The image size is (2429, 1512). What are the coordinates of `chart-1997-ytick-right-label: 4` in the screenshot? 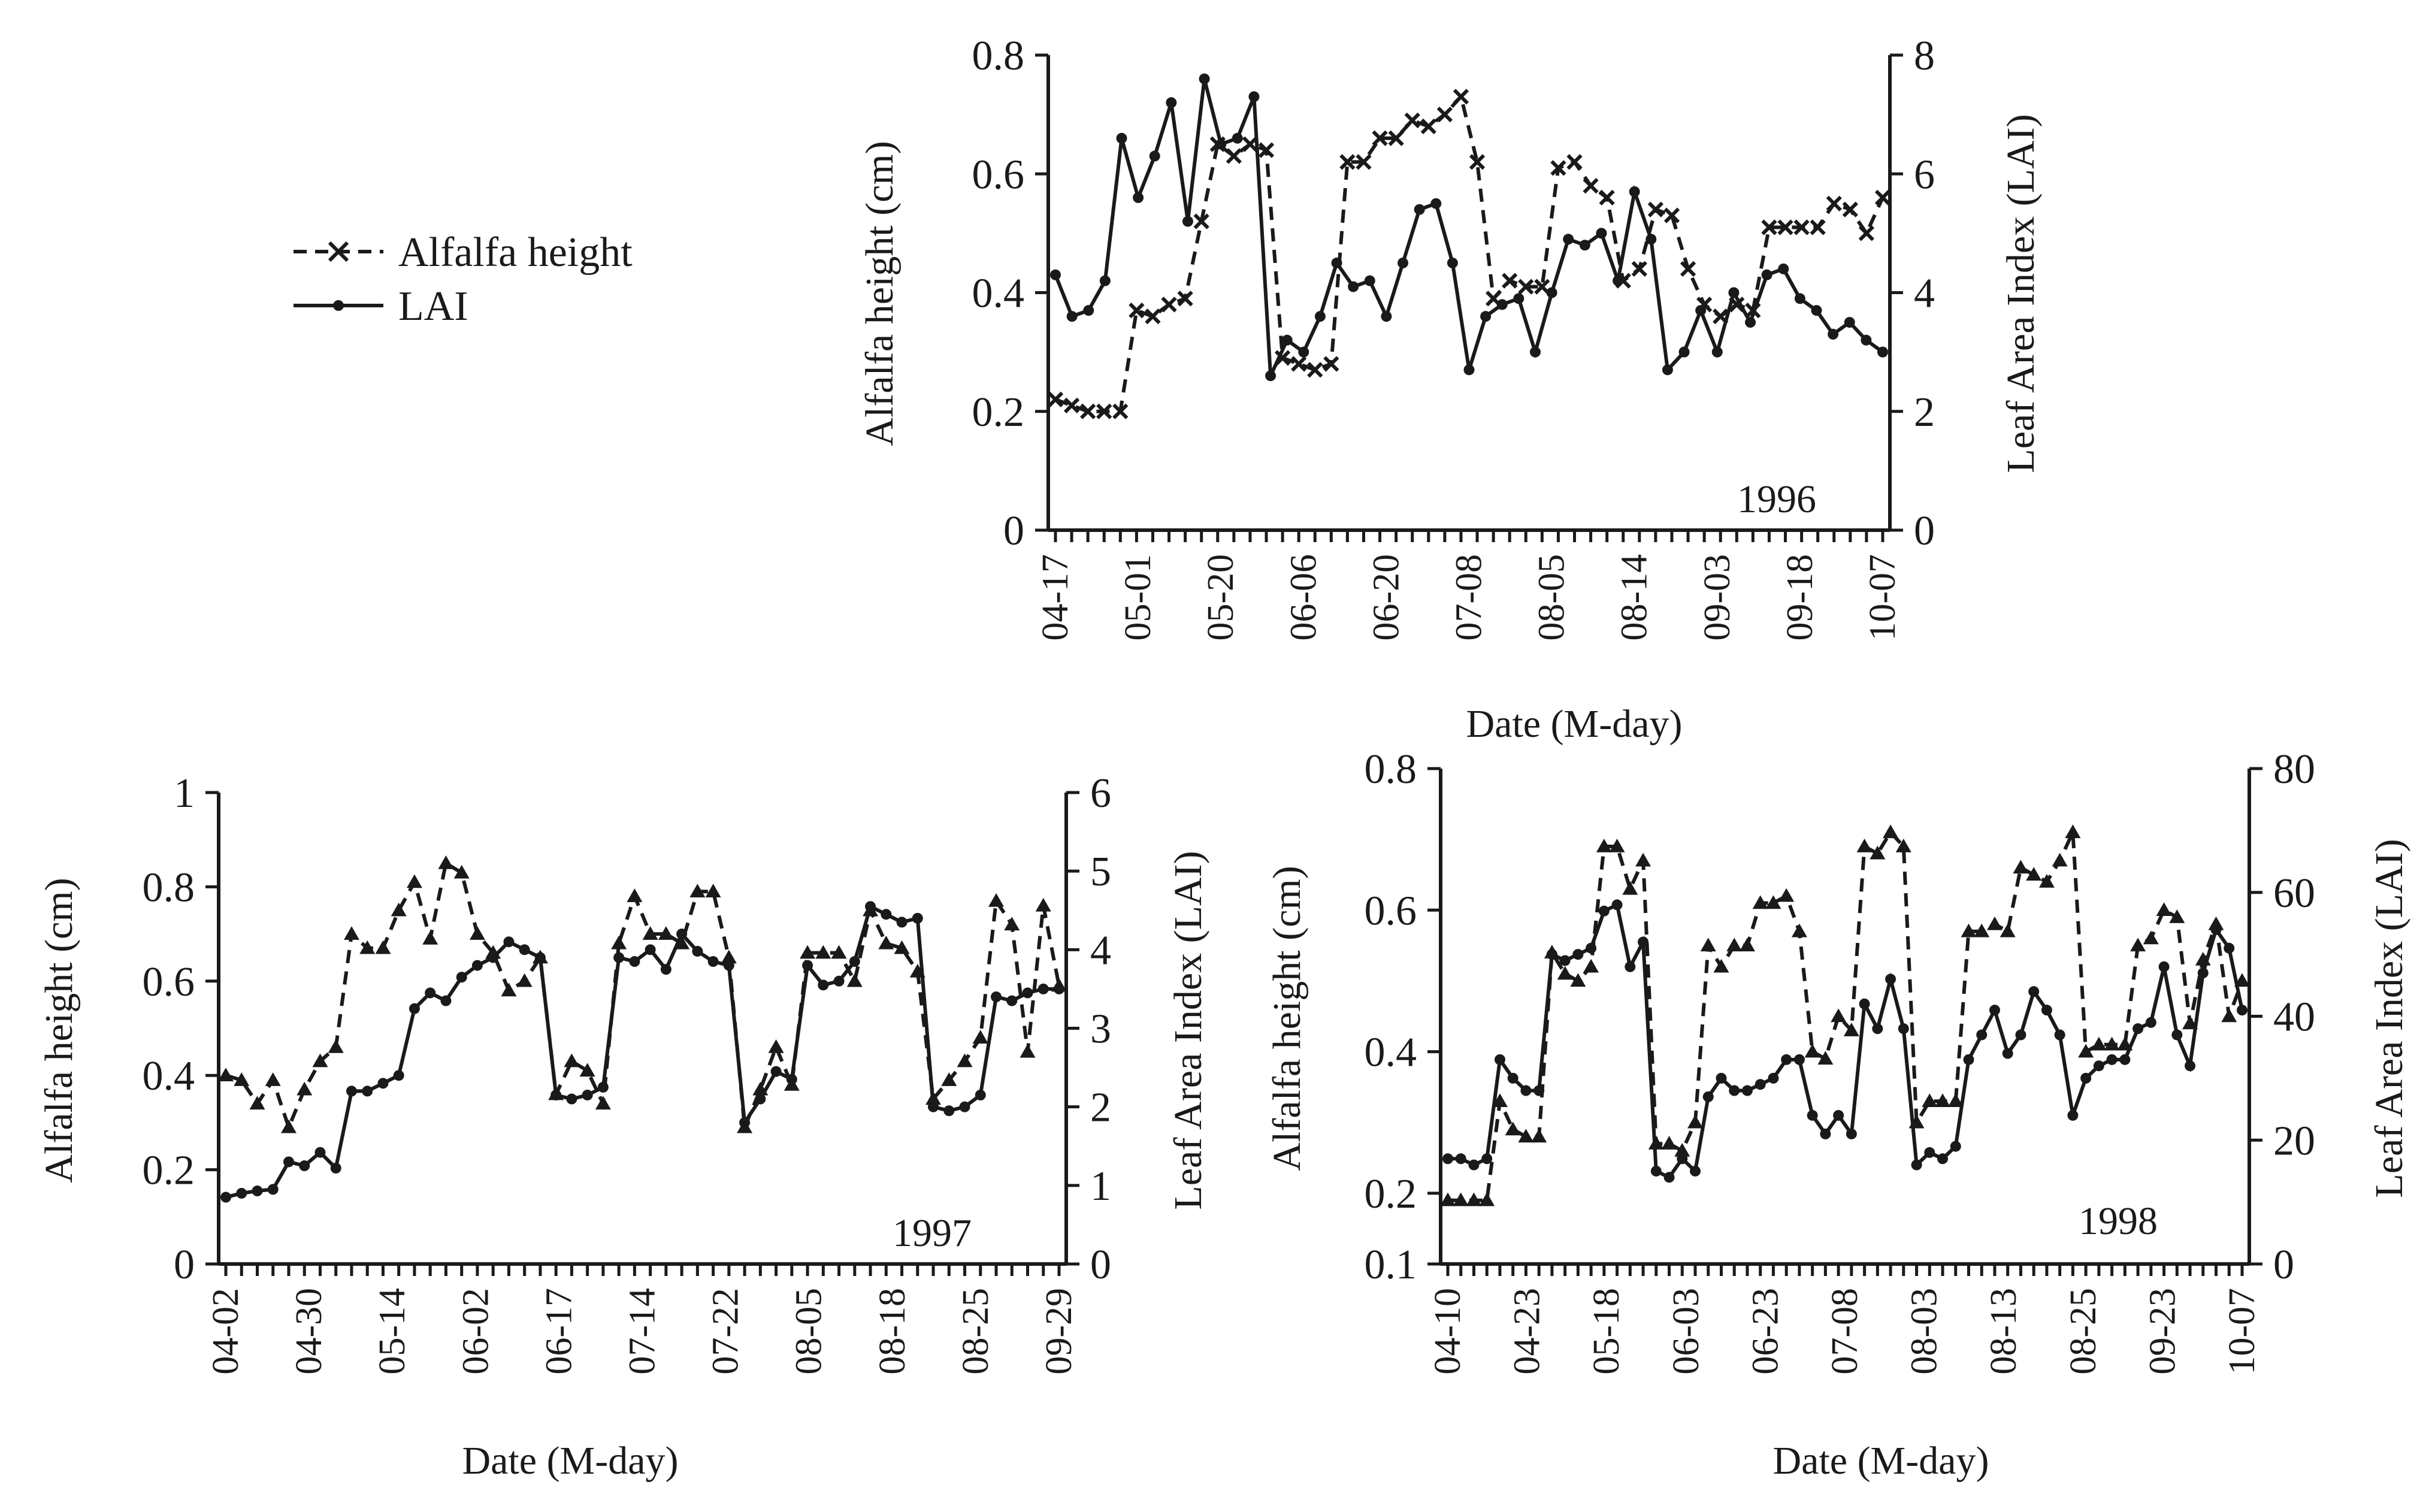 It's located at (1100, 950).